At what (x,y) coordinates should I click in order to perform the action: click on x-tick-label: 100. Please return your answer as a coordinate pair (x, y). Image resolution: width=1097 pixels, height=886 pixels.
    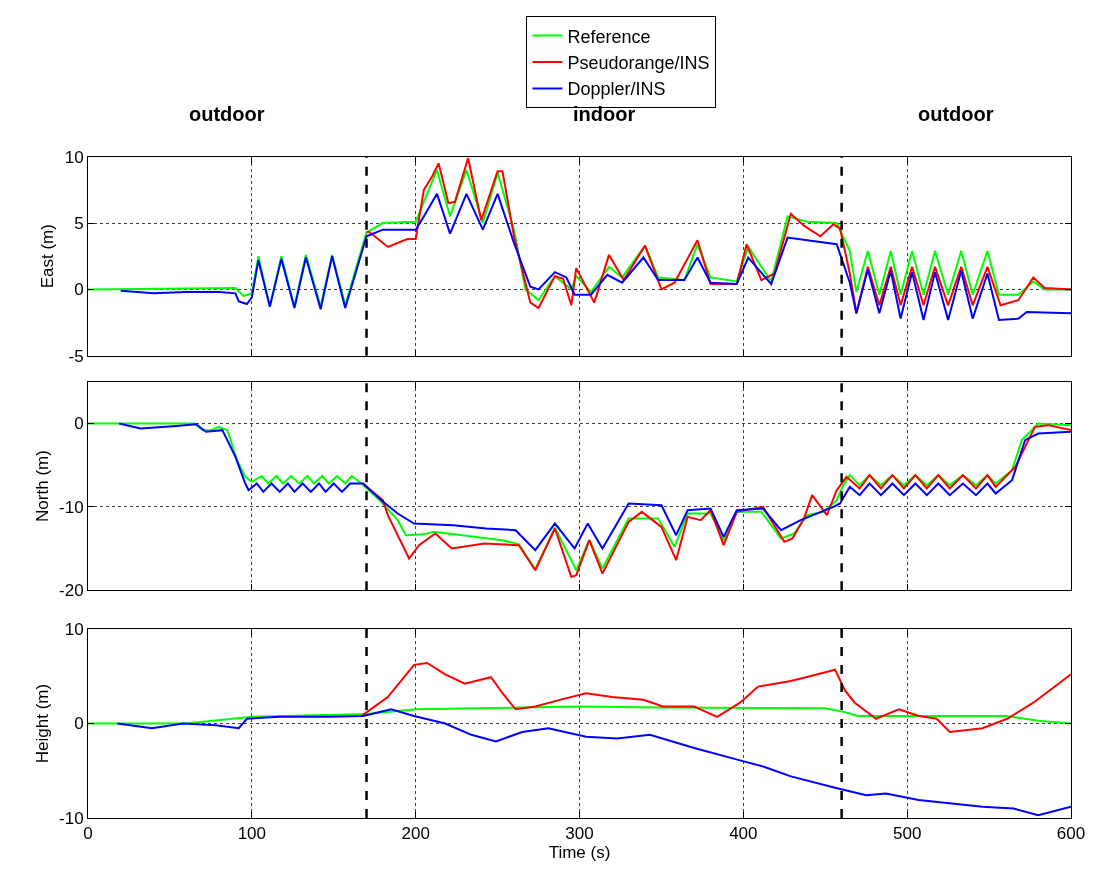
    Looking at the image, I should click on (252, 834).